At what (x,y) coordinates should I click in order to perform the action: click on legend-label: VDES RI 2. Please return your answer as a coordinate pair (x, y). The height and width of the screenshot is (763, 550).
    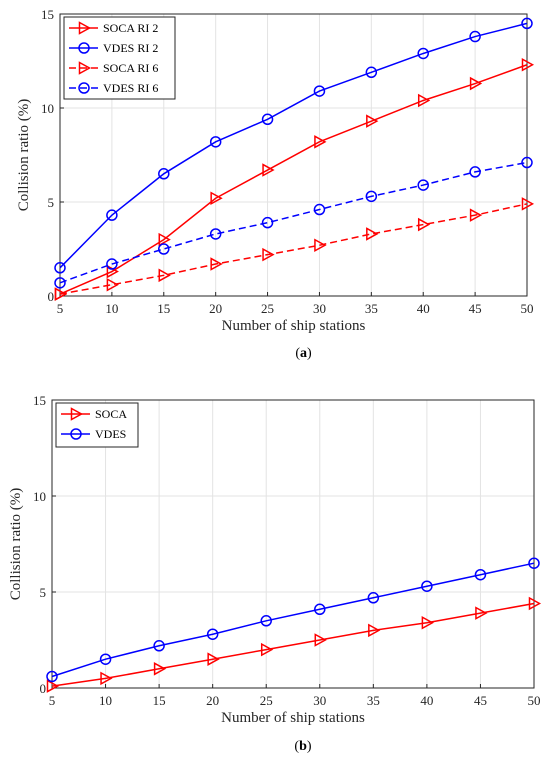
    Looking at the image, I should click on (130, 48).